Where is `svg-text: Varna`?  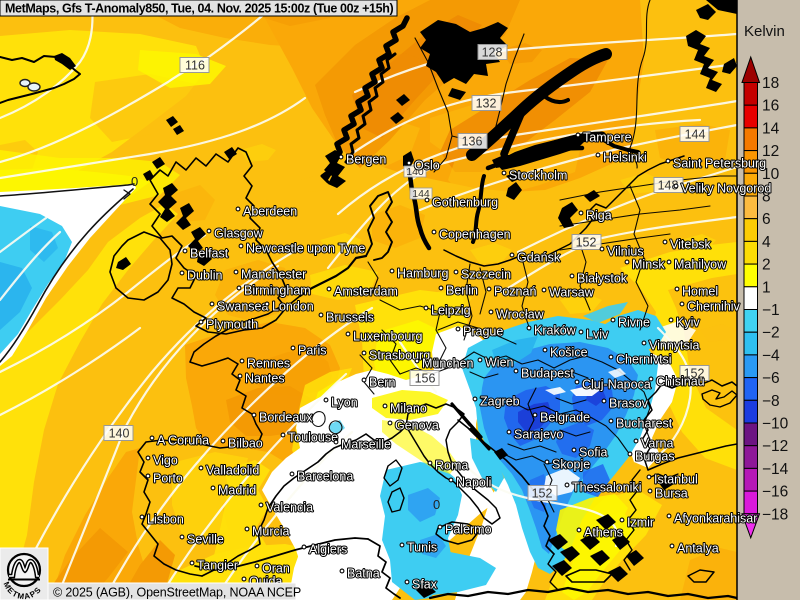 svg-text: Varna is located at coordinates (657, 444).